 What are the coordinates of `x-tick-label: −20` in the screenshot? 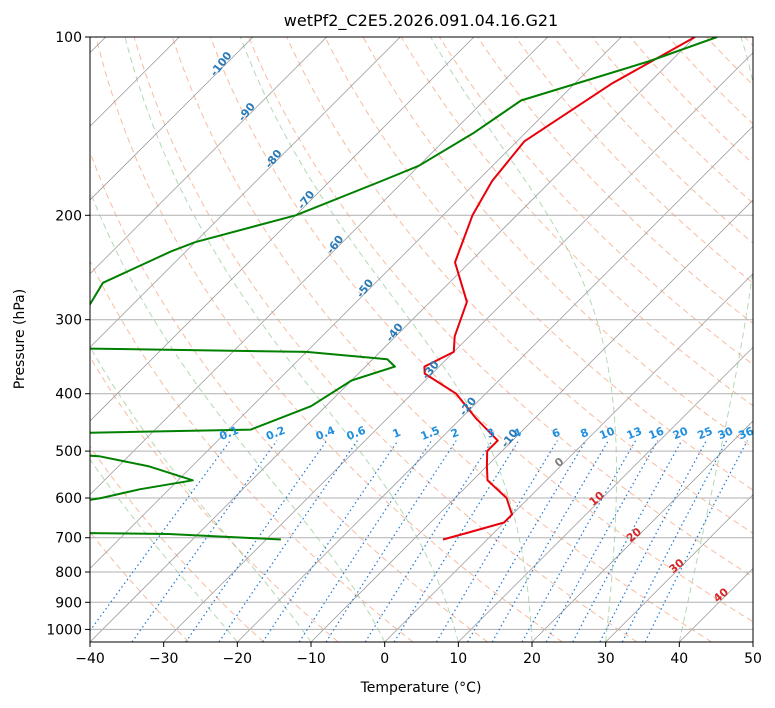 It's located at (238, 659).